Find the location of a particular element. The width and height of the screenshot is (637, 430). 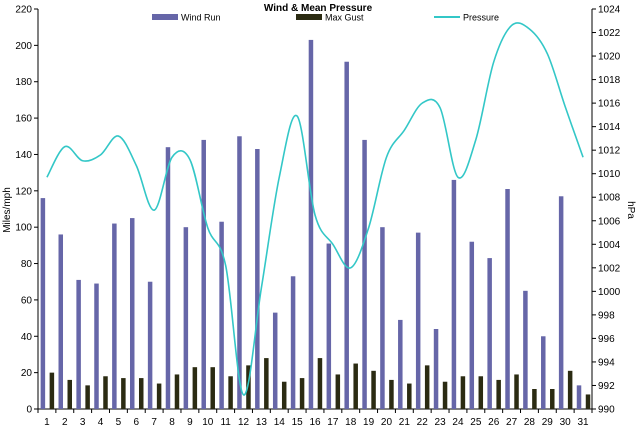

x-tick-label: 11 is located at coordinates (225, 422).